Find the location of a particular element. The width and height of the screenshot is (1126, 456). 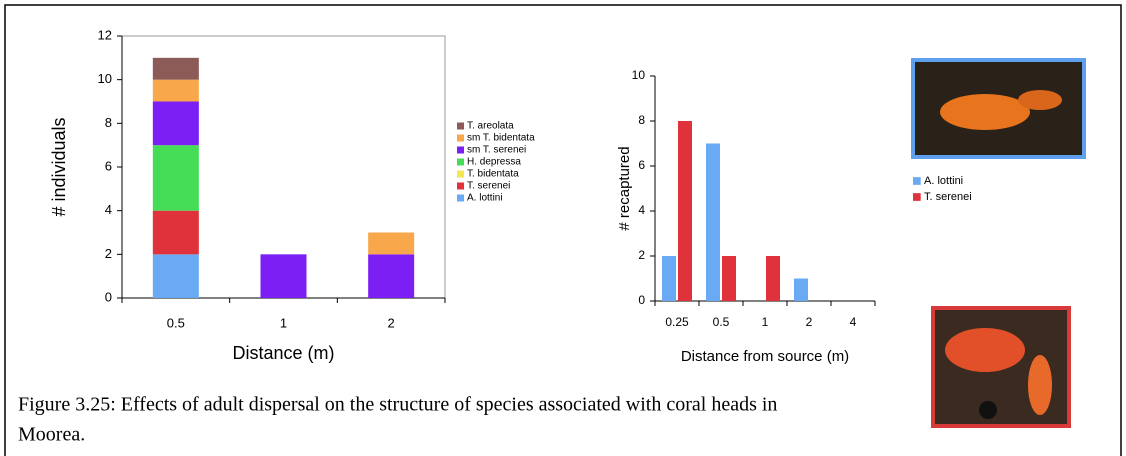

x-tick-label: 4 is located at coordinates (853, 322).